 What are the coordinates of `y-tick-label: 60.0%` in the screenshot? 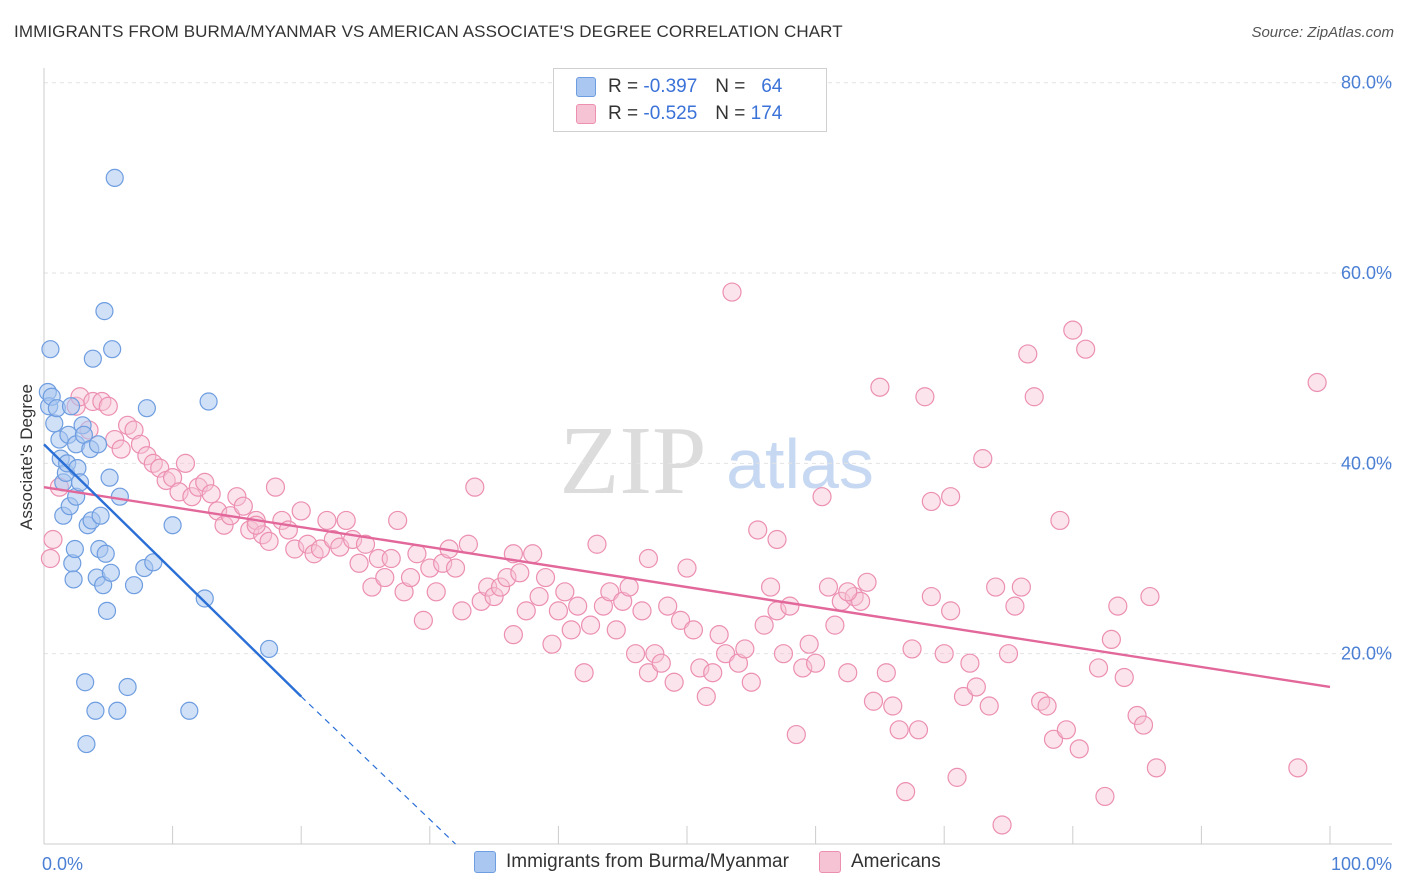 It's located at (1366, 273).